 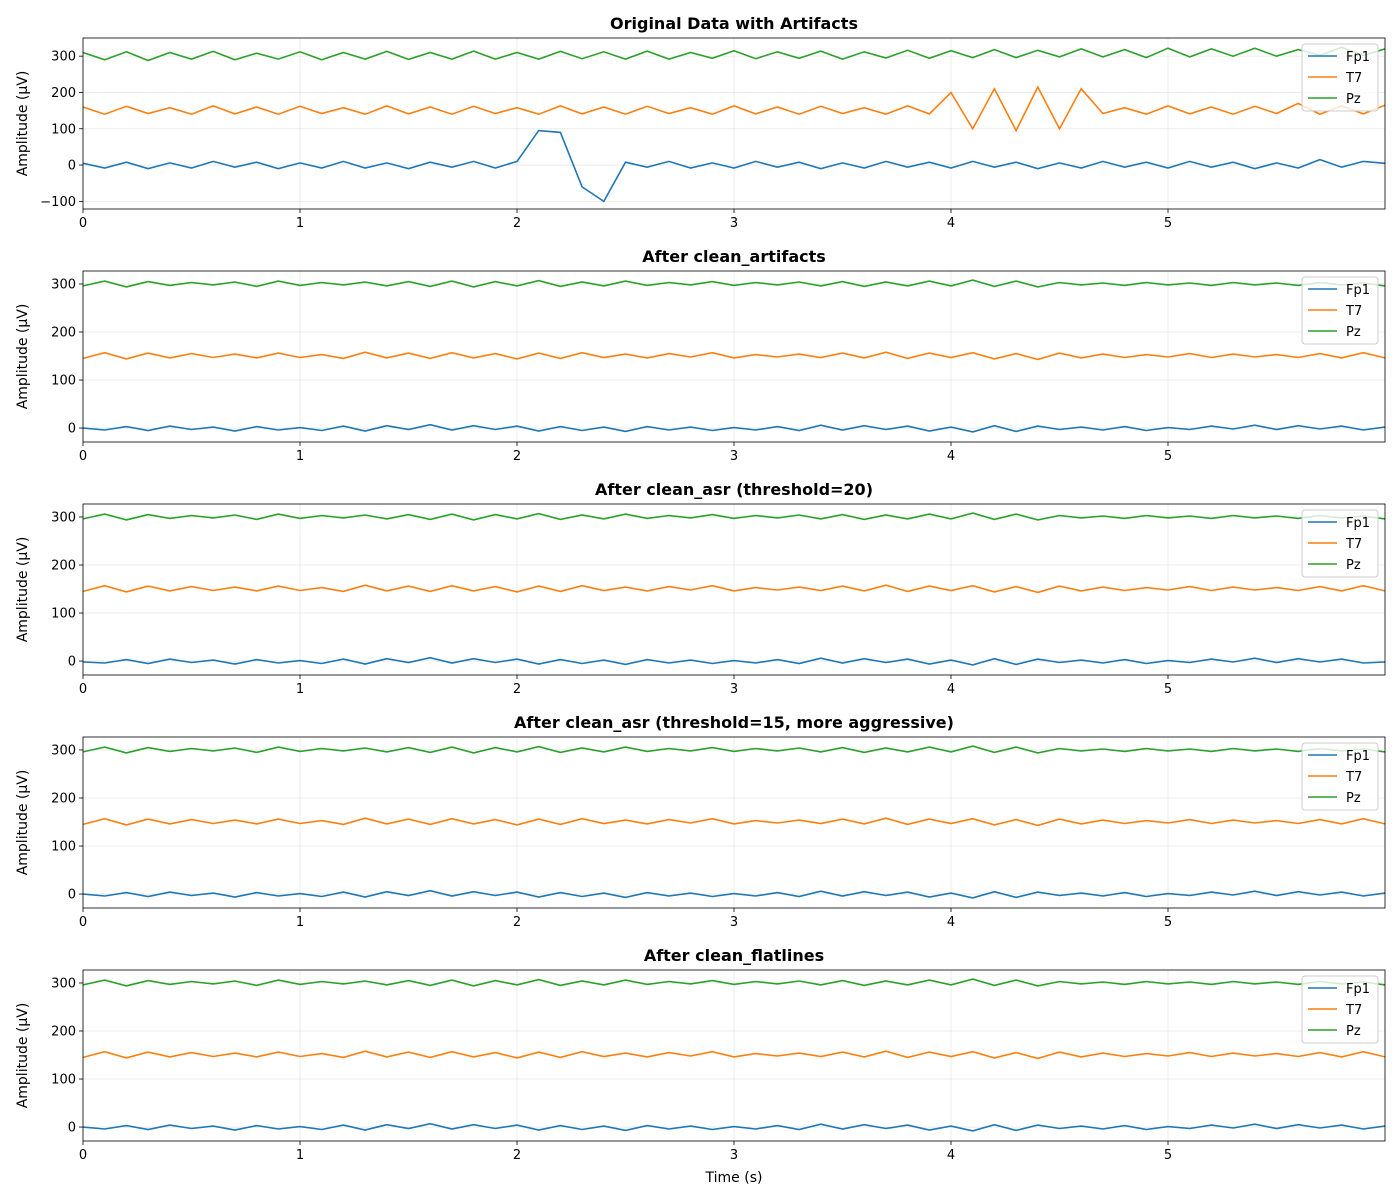 What do you see at coordinates (58, 202) in the screenshot?
I see `y-tick-label: −100` at bounding box center [58, 202].